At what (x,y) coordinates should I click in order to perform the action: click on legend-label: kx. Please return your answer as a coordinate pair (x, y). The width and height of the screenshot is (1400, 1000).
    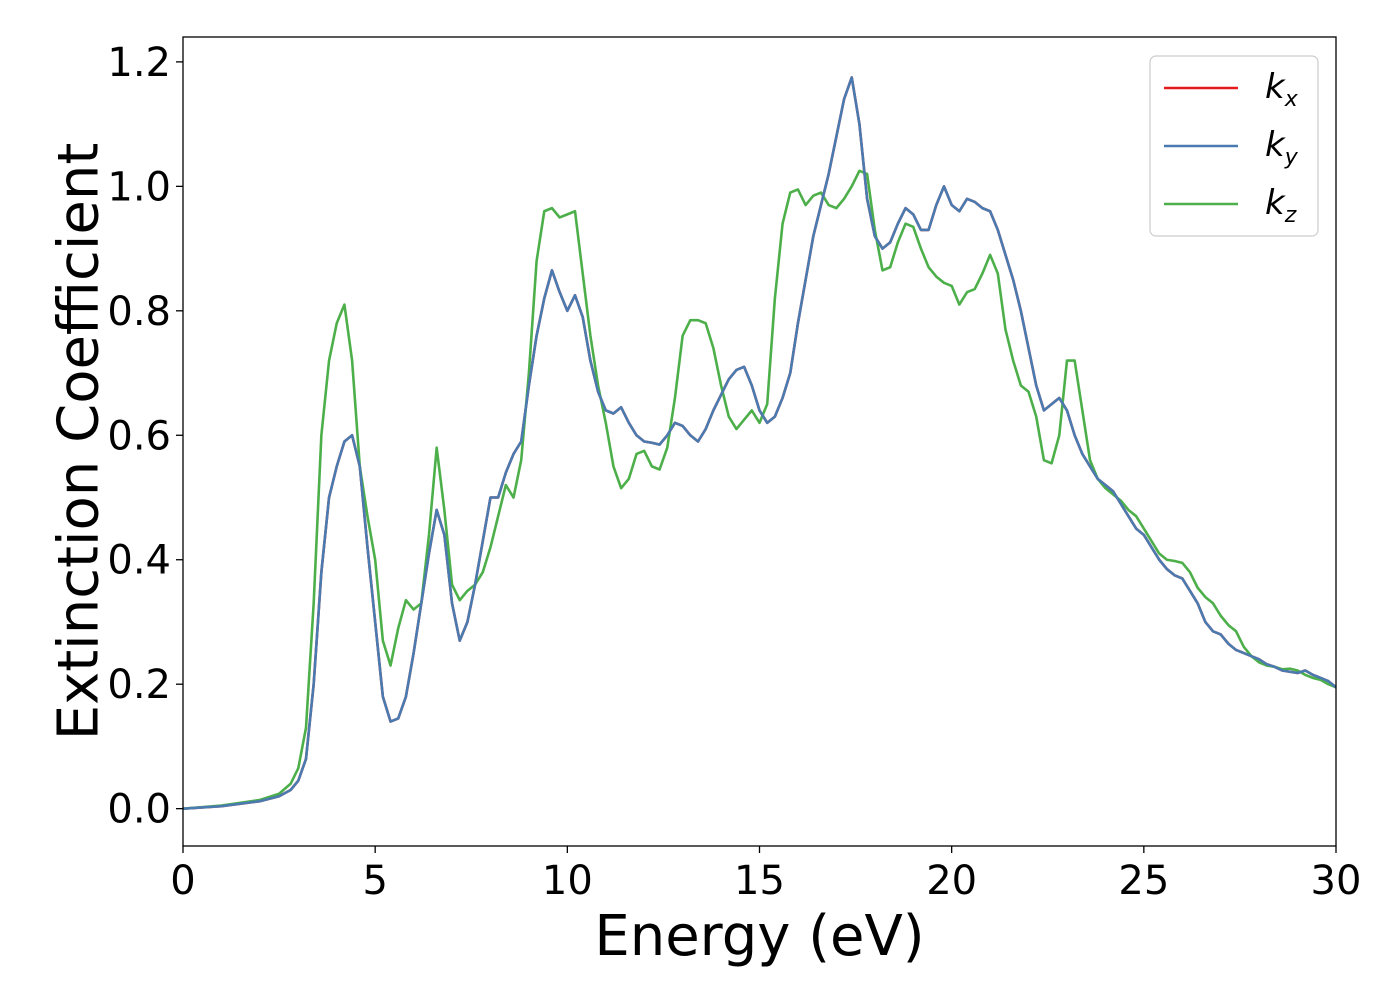
    Looking at the image, I should click on (1282, 89).